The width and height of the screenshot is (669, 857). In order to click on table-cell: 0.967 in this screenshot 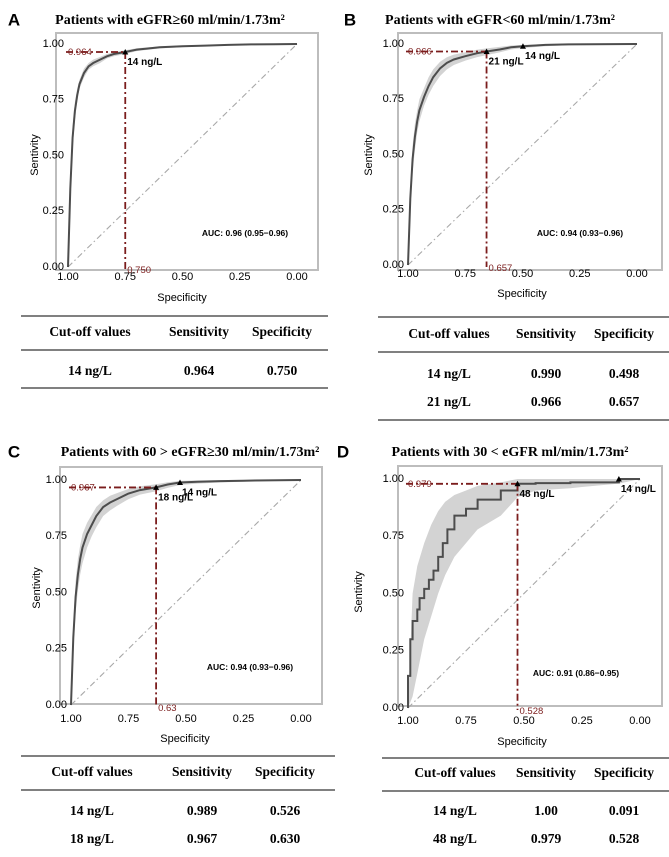, I will do `click(202, 838)`.